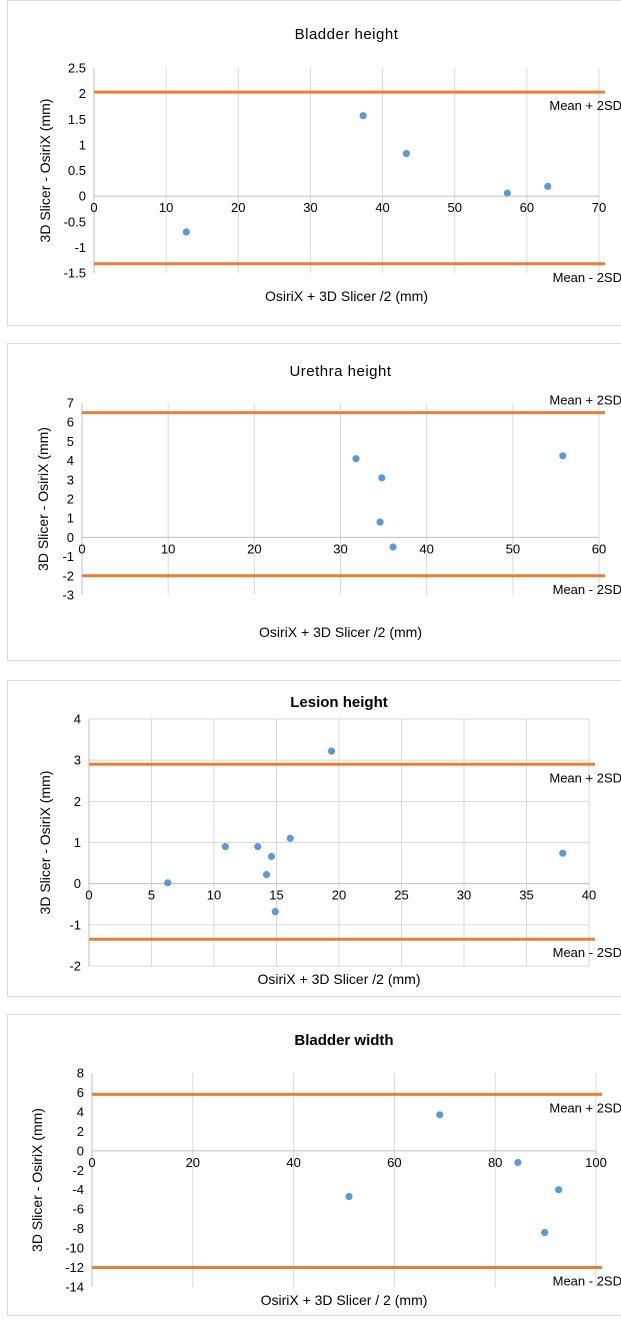 The image size is (621, 1324). Describe the element at coordinates (78, 1189) in the screenshot. I see `y-tick-label: -4` at that location.